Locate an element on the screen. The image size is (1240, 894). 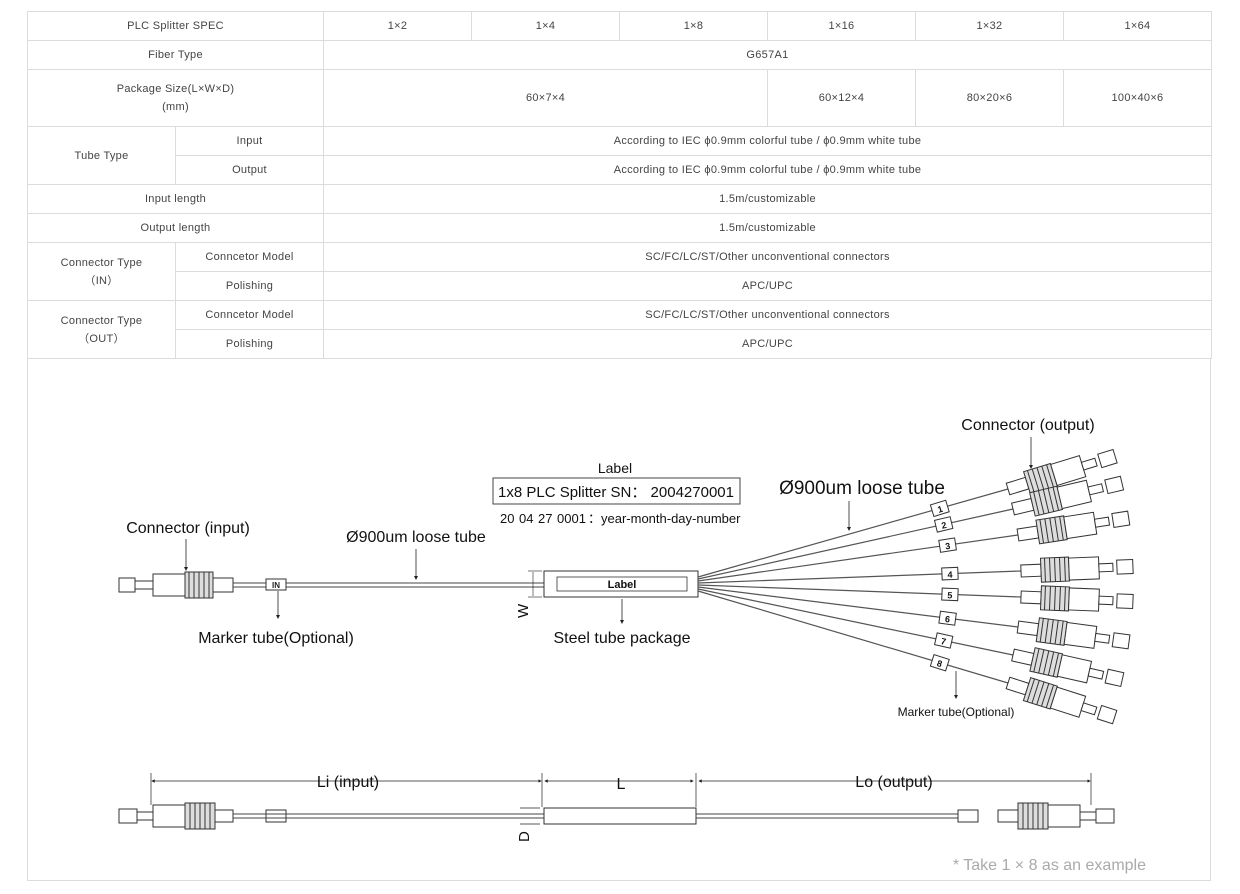
lo-label: Lo (output) is located at coordinates (893, 782).